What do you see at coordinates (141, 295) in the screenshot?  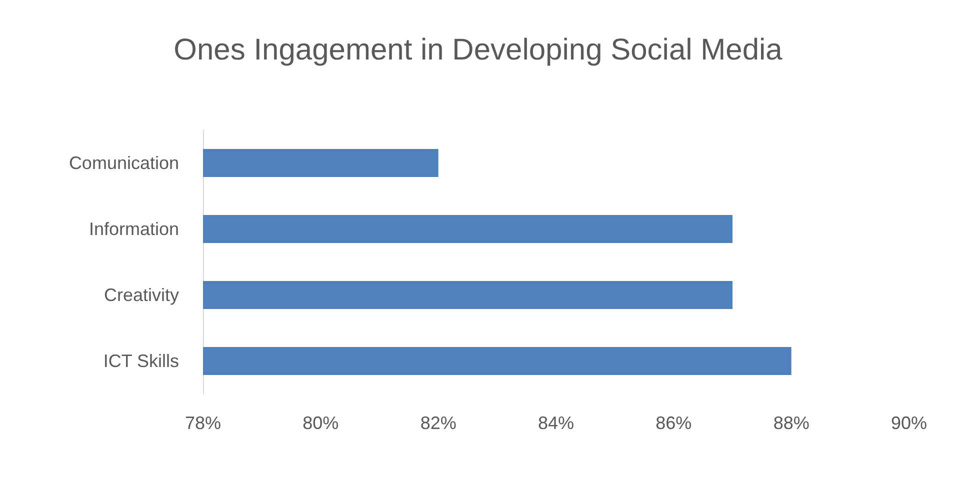 I see `y-tick-label: Creativity` at bounding box center [141, 295].